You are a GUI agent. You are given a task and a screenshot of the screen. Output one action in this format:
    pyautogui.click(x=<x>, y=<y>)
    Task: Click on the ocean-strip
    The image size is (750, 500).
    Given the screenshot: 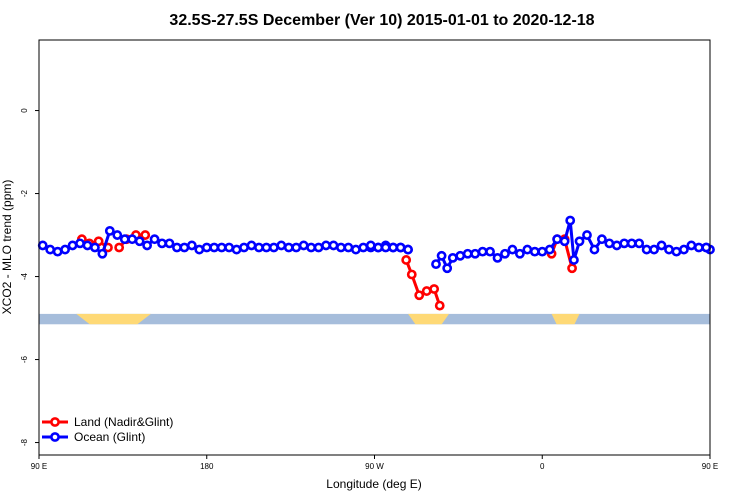 What is the action you would take?
    pyautogui.click(x=374, y=319)
    